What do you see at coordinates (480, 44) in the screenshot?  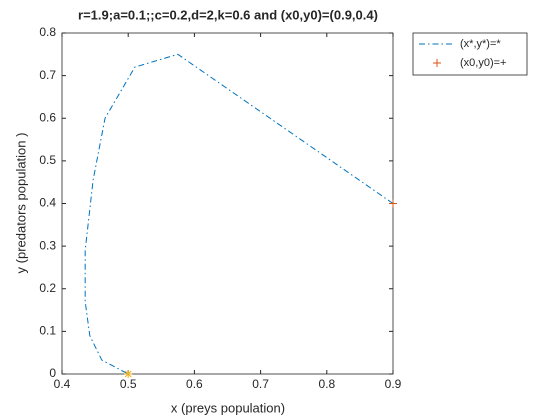 I see `legend-label: (x*,y*)=*` at bounding box center [480, 44].